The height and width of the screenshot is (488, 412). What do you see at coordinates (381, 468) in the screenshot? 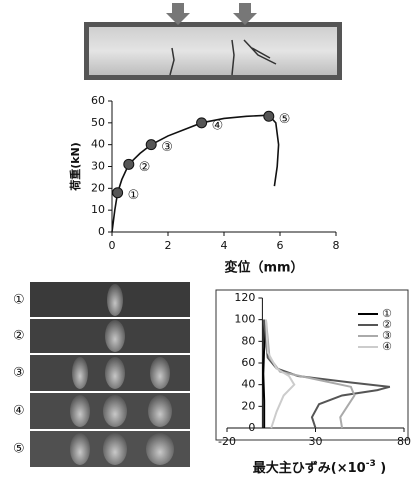
I see `x-axis-label-part: )` at bounding box center [381, 468].